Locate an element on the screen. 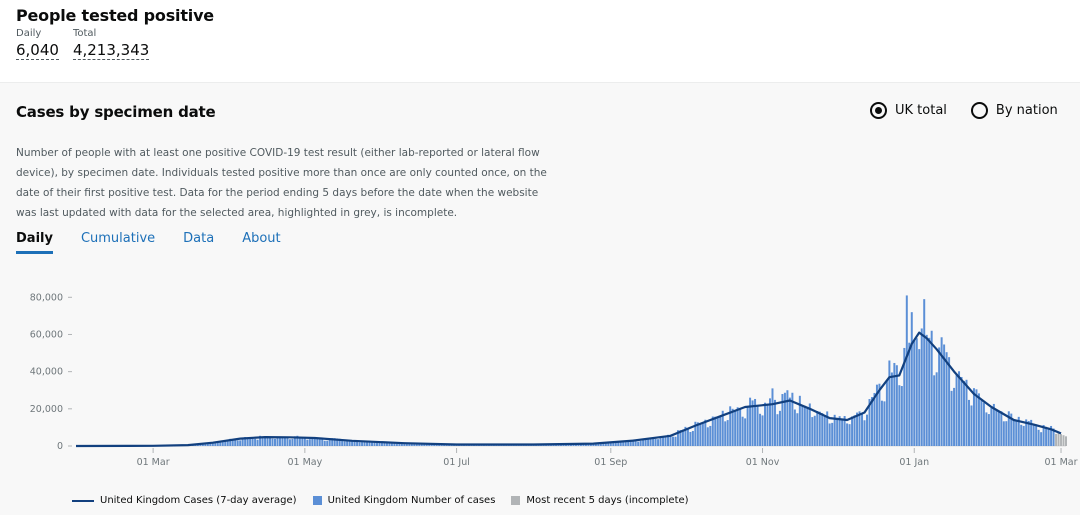  legend-item-cases: United Kingdom Number of cases is located at coordinates (403, 500).